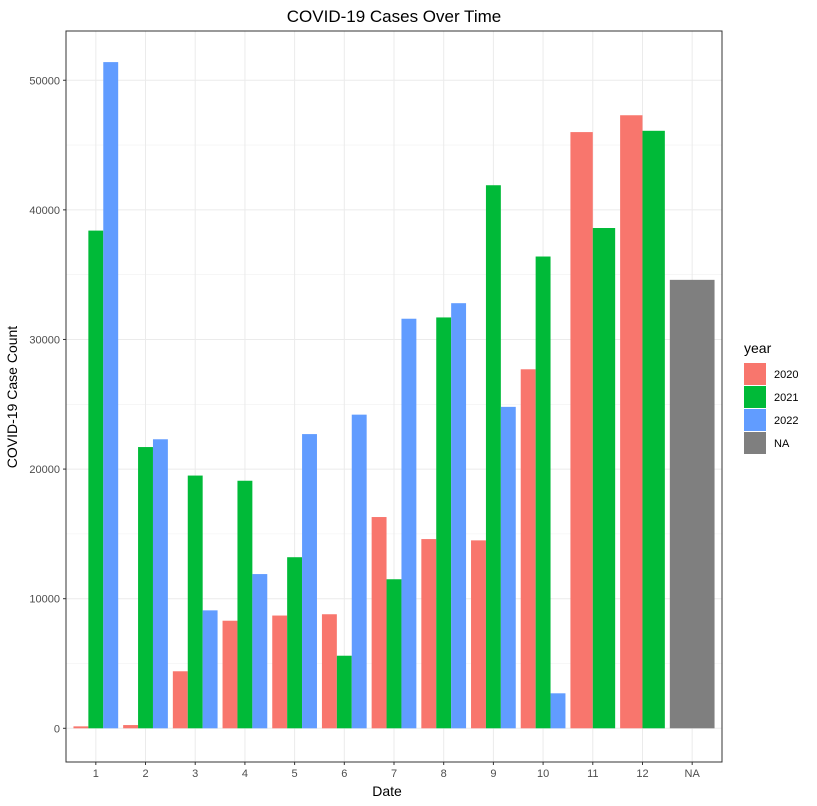 Image resolution: width=817 pixels, height=806 pixels. I want to click on bar-NA-NA, so click(692, 504).